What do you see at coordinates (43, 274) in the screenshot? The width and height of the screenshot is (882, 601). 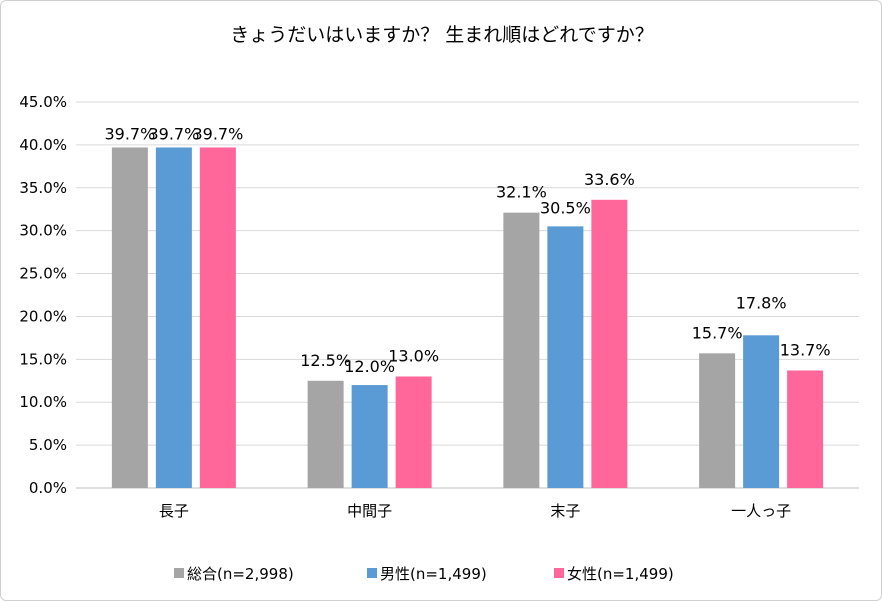 I see `y-tick-label: 25.0%` at bounding box center [43, 274].